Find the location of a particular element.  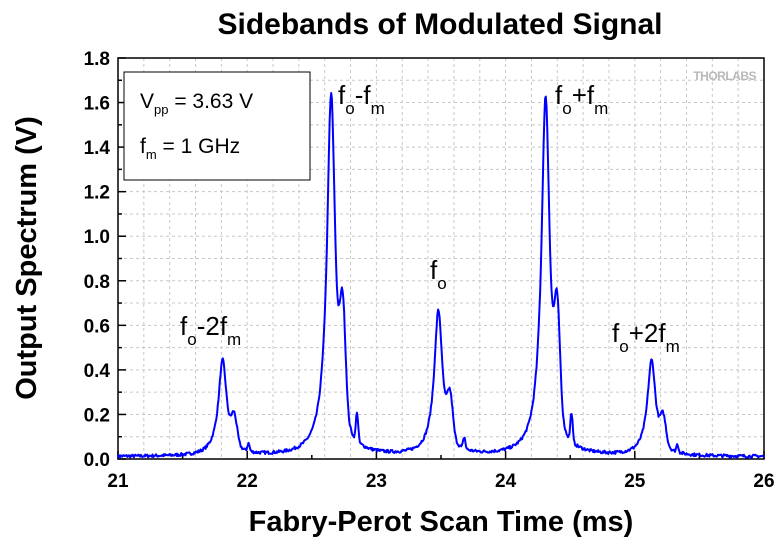

x-tick-labels: 21 22 23 24 25 26 is located at coordinates (440, 481).